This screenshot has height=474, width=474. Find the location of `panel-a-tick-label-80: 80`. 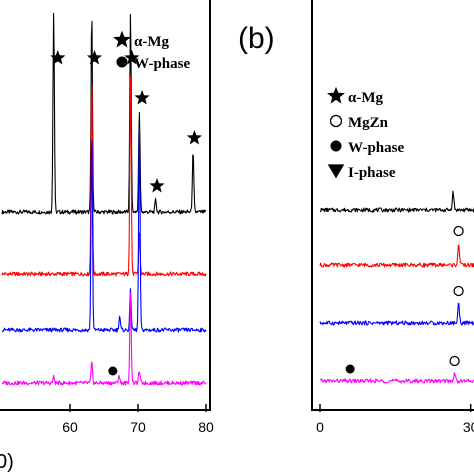

panel-a-tick-label-80: 80 is located at coordinates (206, 427).